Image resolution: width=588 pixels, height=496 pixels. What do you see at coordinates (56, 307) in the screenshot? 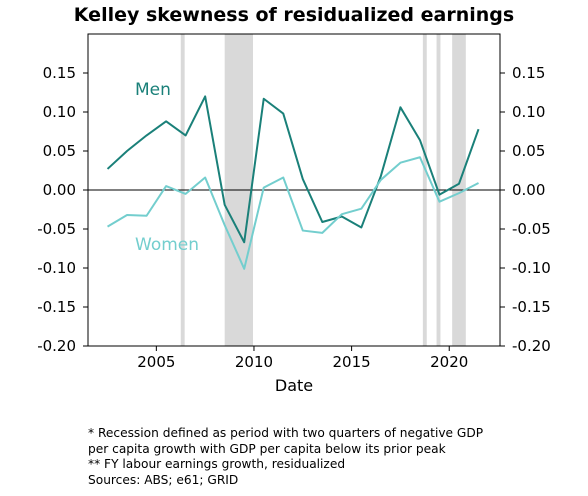
I see `y-tick-label-left: -0.15` at bounding box center [56, 307].